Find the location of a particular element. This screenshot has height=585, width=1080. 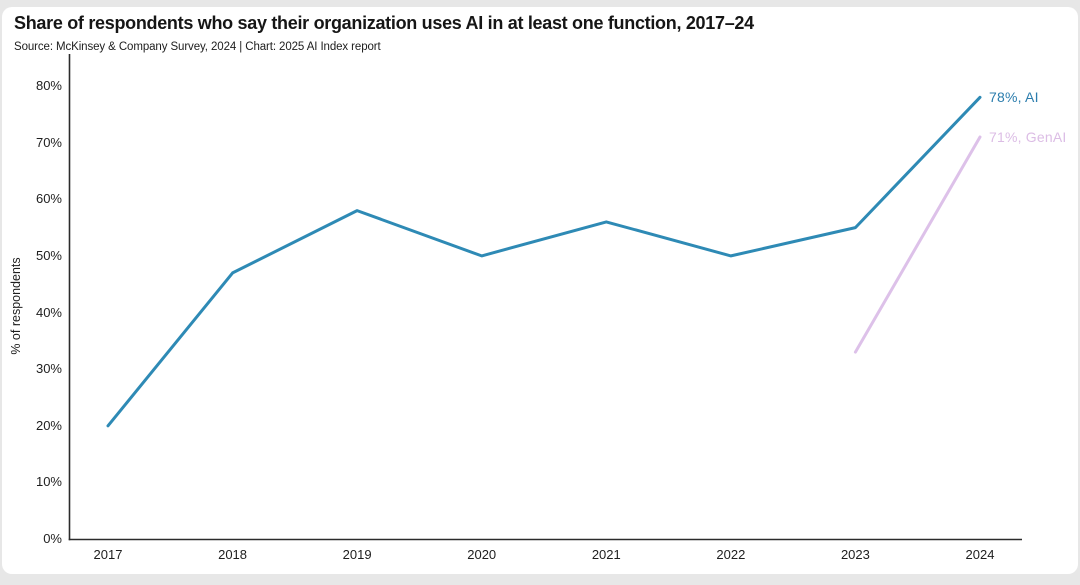

y-tick-label-70: 70% is located at coordinates (48, 142).